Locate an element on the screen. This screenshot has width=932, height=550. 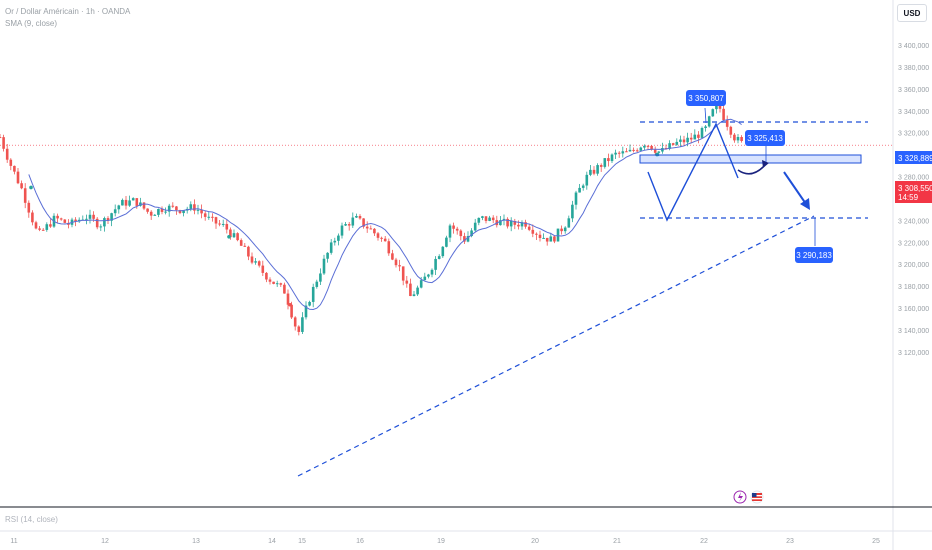
zone-price-tag is located at coordinates (913, 157).